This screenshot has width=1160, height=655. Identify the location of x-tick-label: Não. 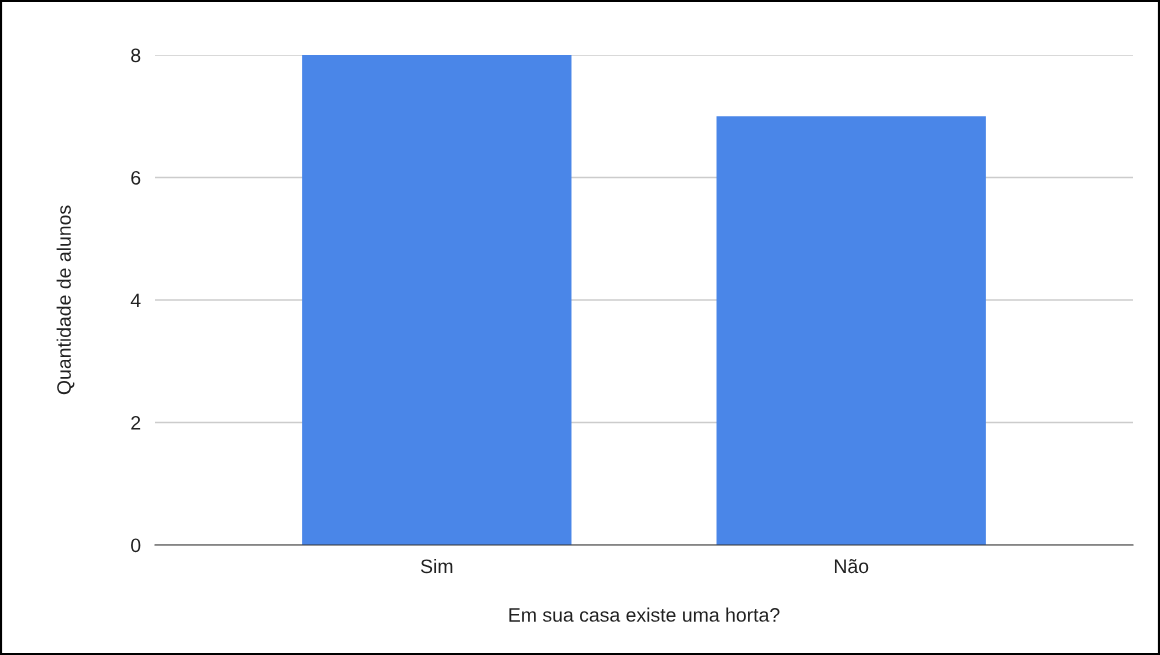
(851, 566).